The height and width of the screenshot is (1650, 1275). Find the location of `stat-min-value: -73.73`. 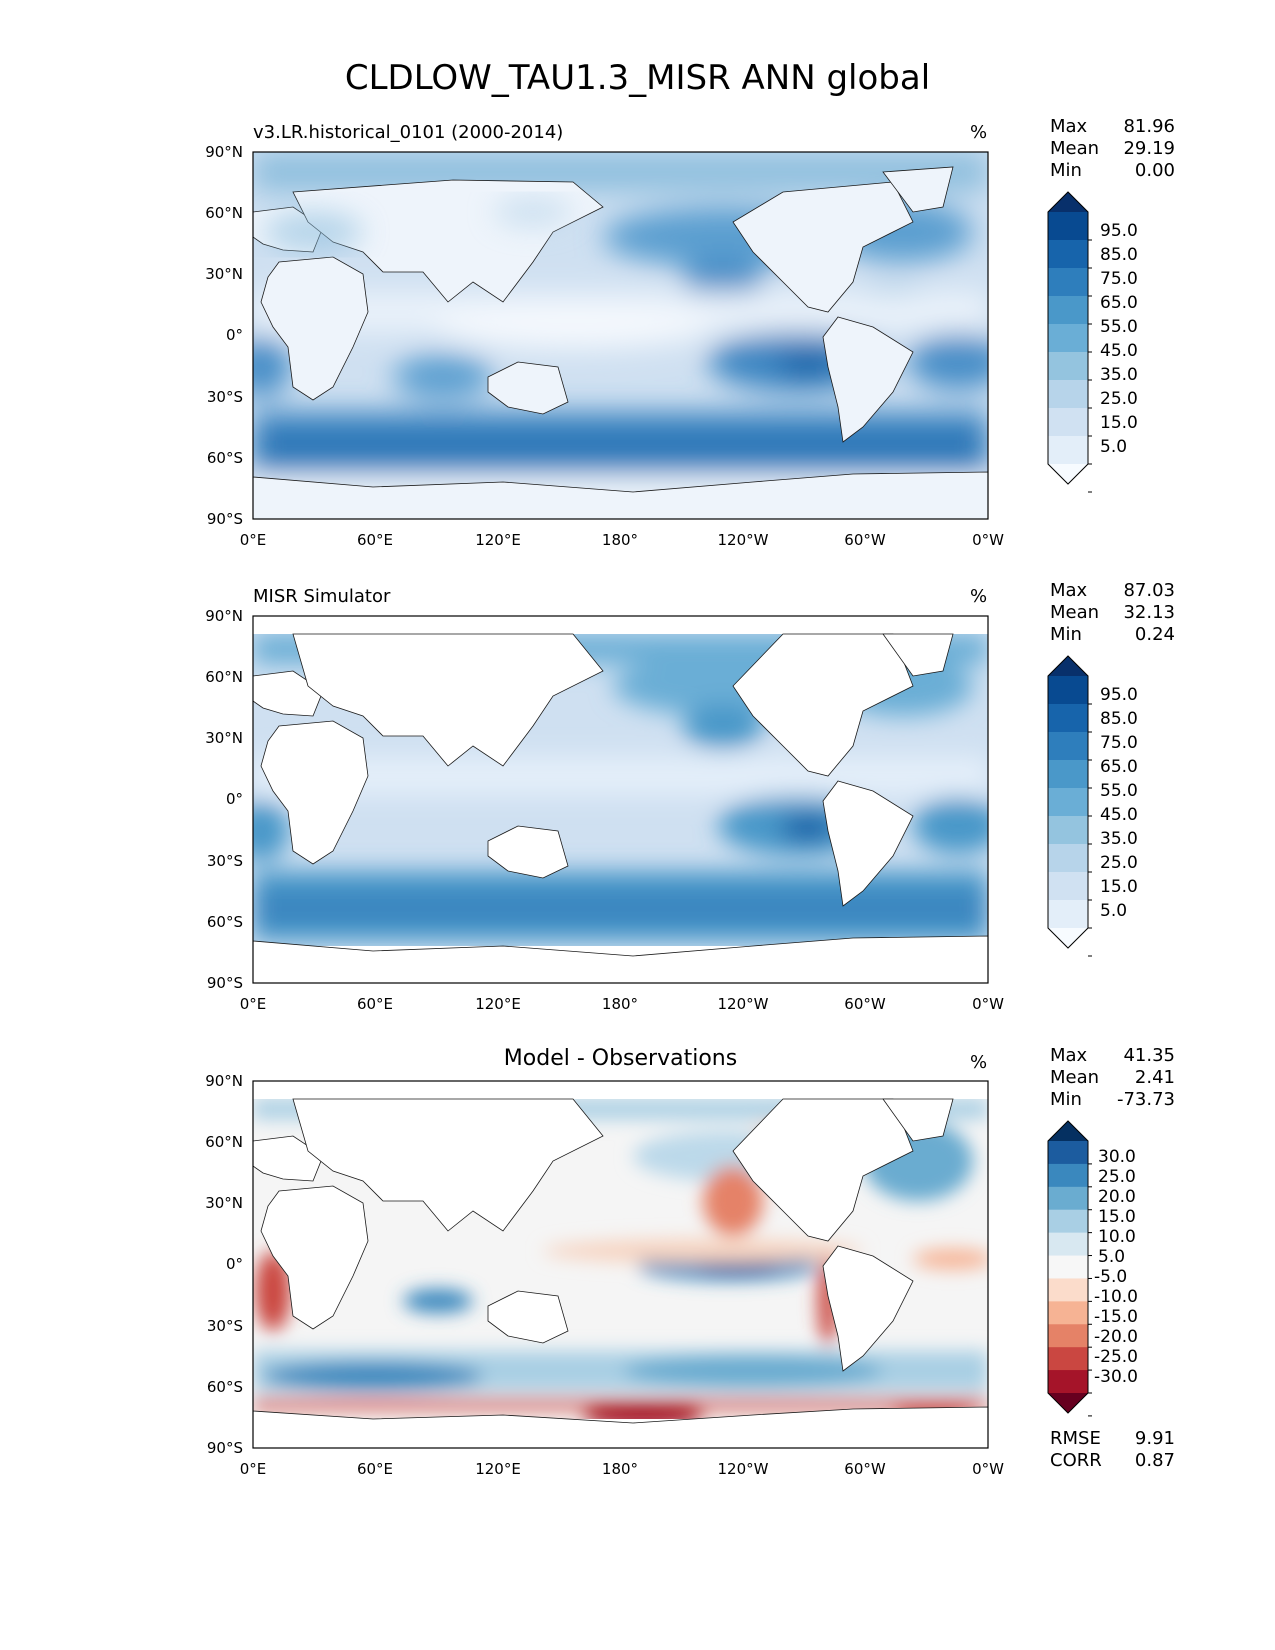

stat-min-value: -73.73 is located at coordinates (1145, 1099).